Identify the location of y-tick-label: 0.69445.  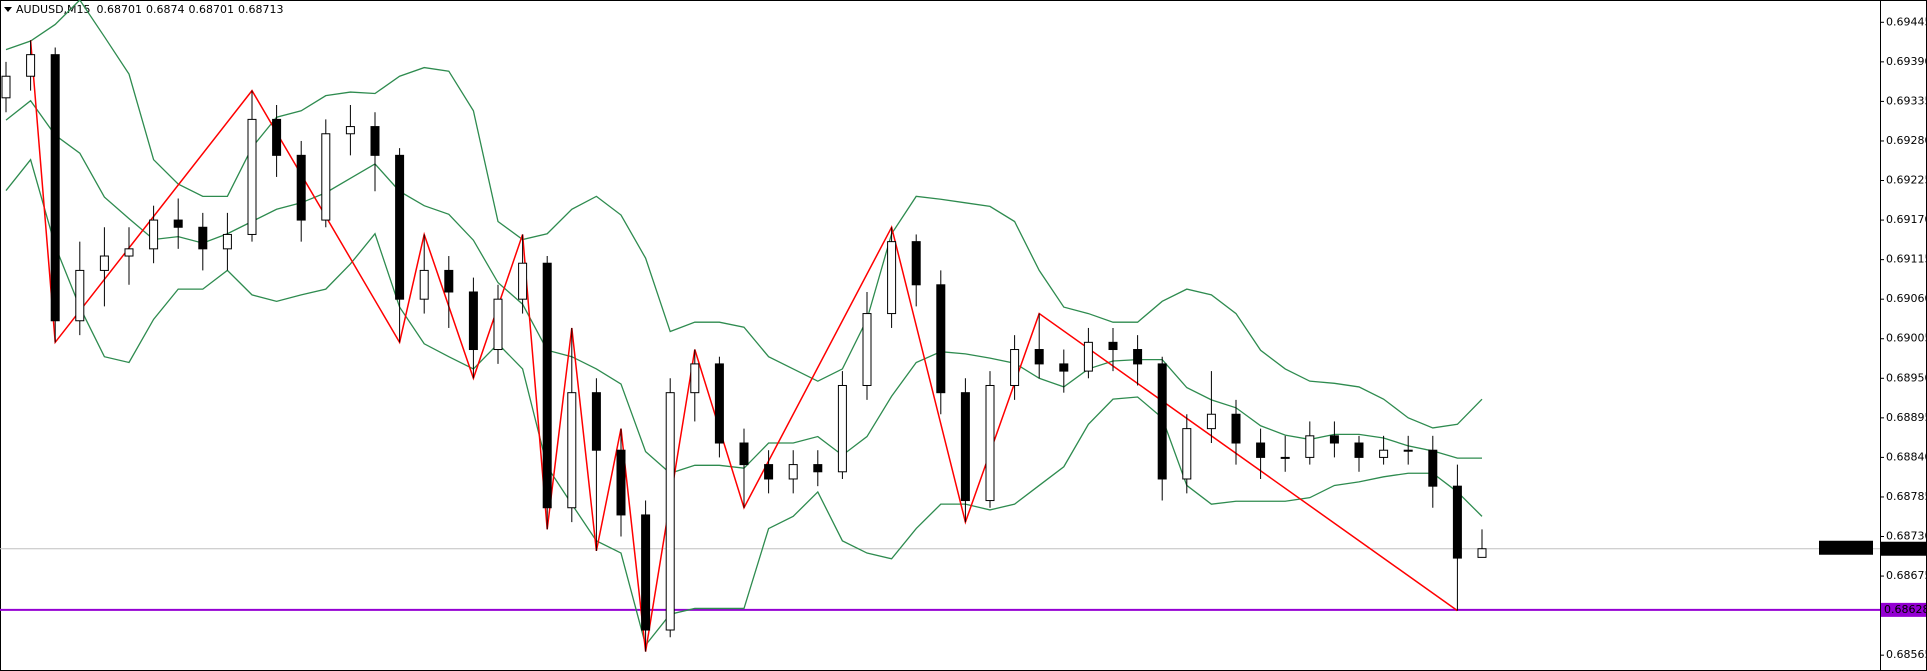
(1906, 21).